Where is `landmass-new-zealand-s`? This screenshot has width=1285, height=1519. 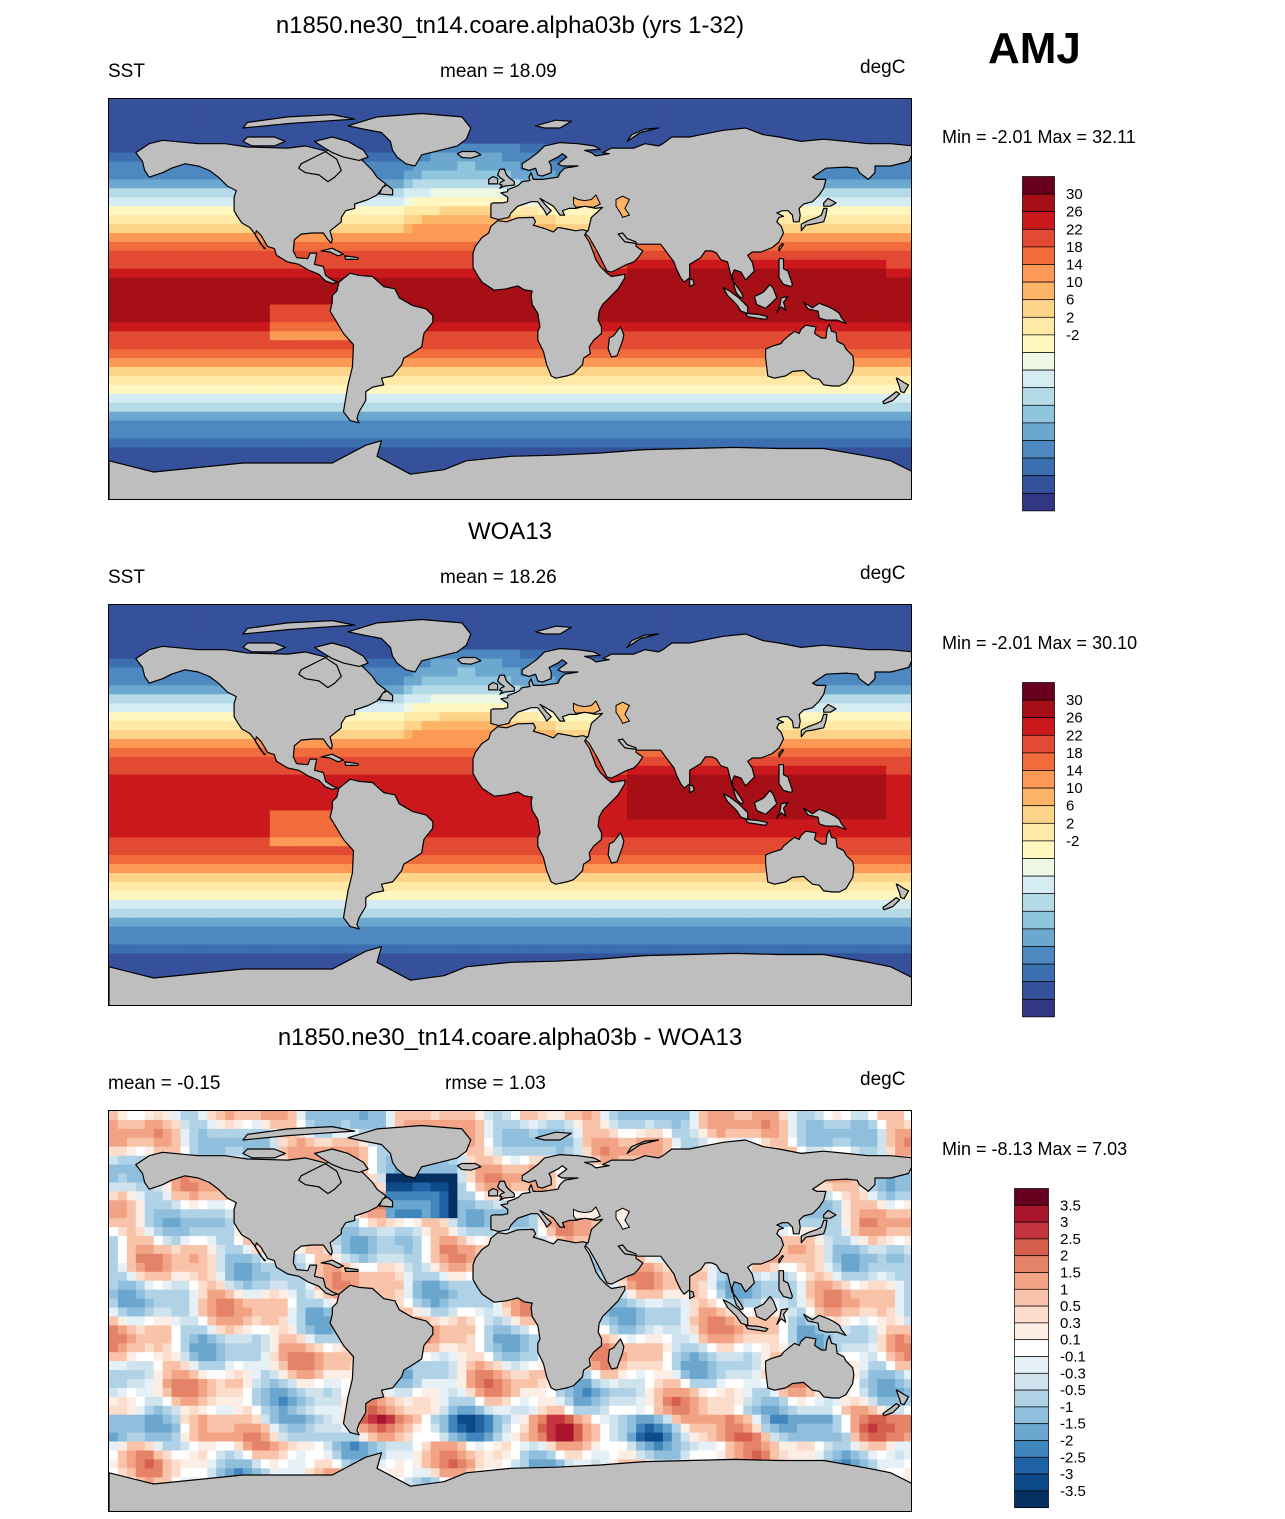 landmass-new-zealand-s is located at coordinates (891, 904).